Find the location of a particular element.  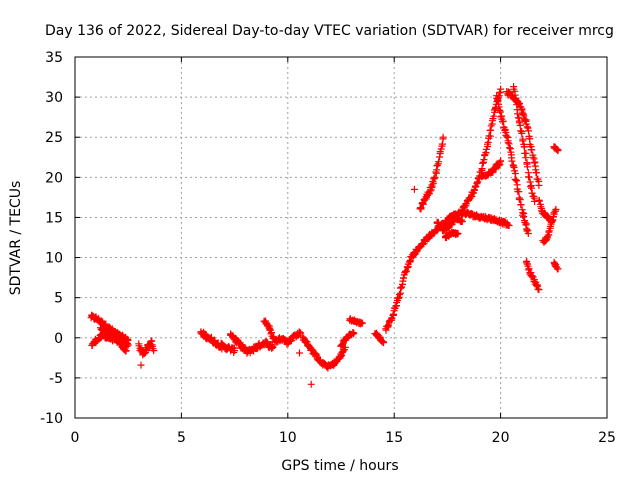

x-tick-label: 10 is located at coordinates (288, 438).